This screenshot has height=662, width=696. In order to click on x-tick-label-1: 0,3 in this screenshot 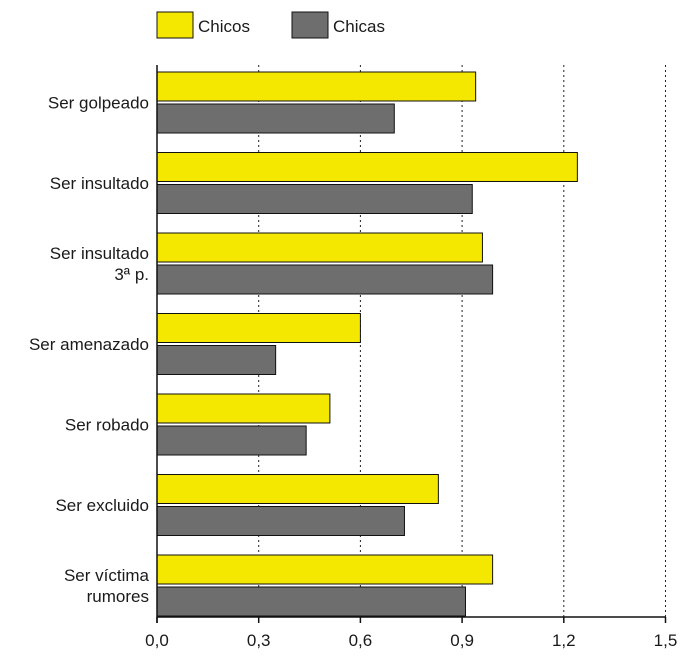, I will do `click(259, 640)`.